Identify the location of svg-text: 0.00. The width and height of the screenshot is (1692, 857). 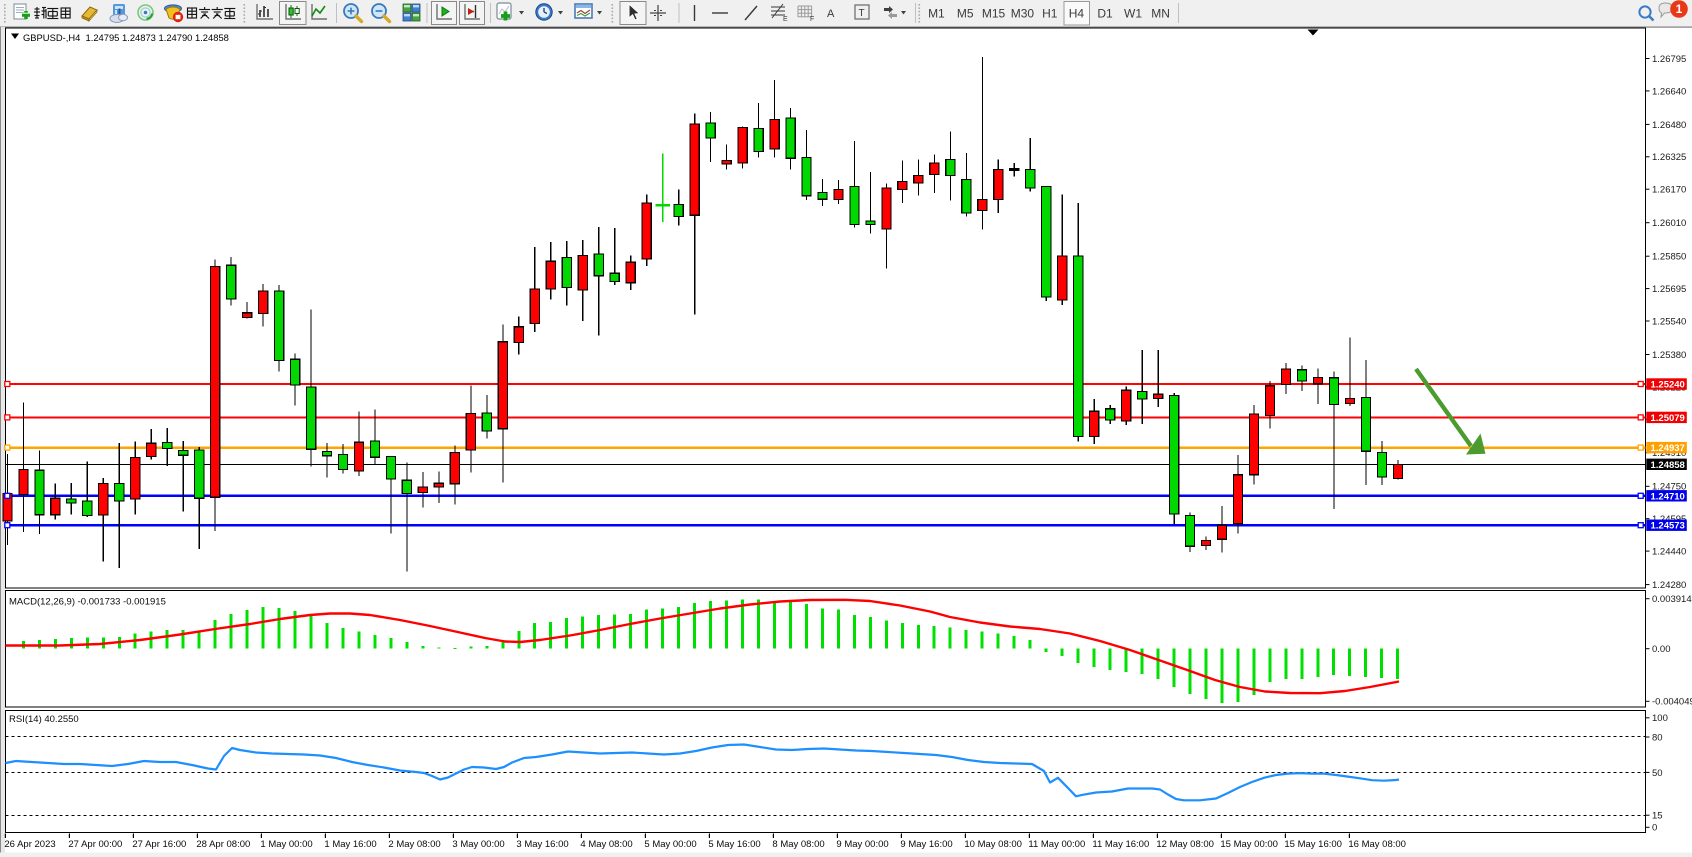
(1661, 649).